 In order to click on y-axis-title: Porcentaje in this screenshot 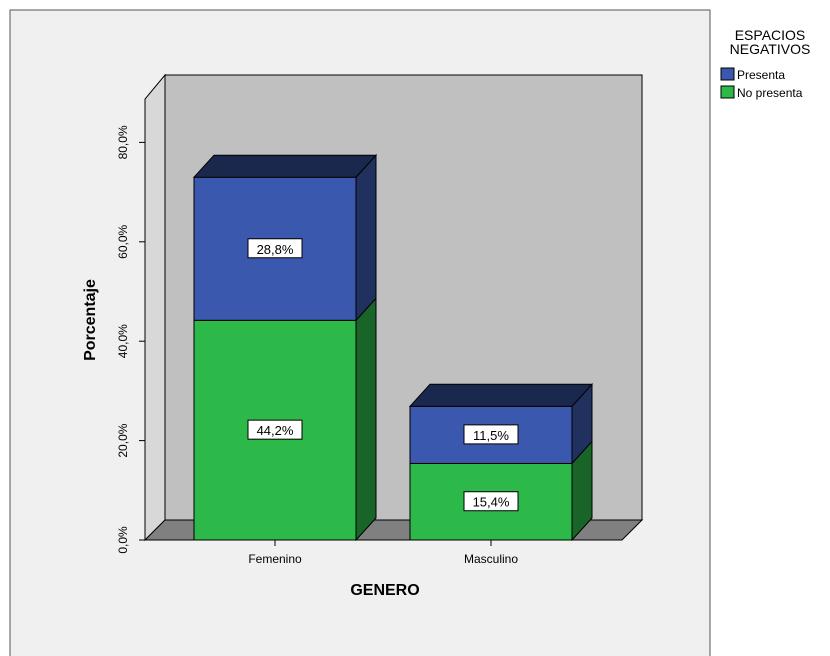, I will do `click(90, 320)`.